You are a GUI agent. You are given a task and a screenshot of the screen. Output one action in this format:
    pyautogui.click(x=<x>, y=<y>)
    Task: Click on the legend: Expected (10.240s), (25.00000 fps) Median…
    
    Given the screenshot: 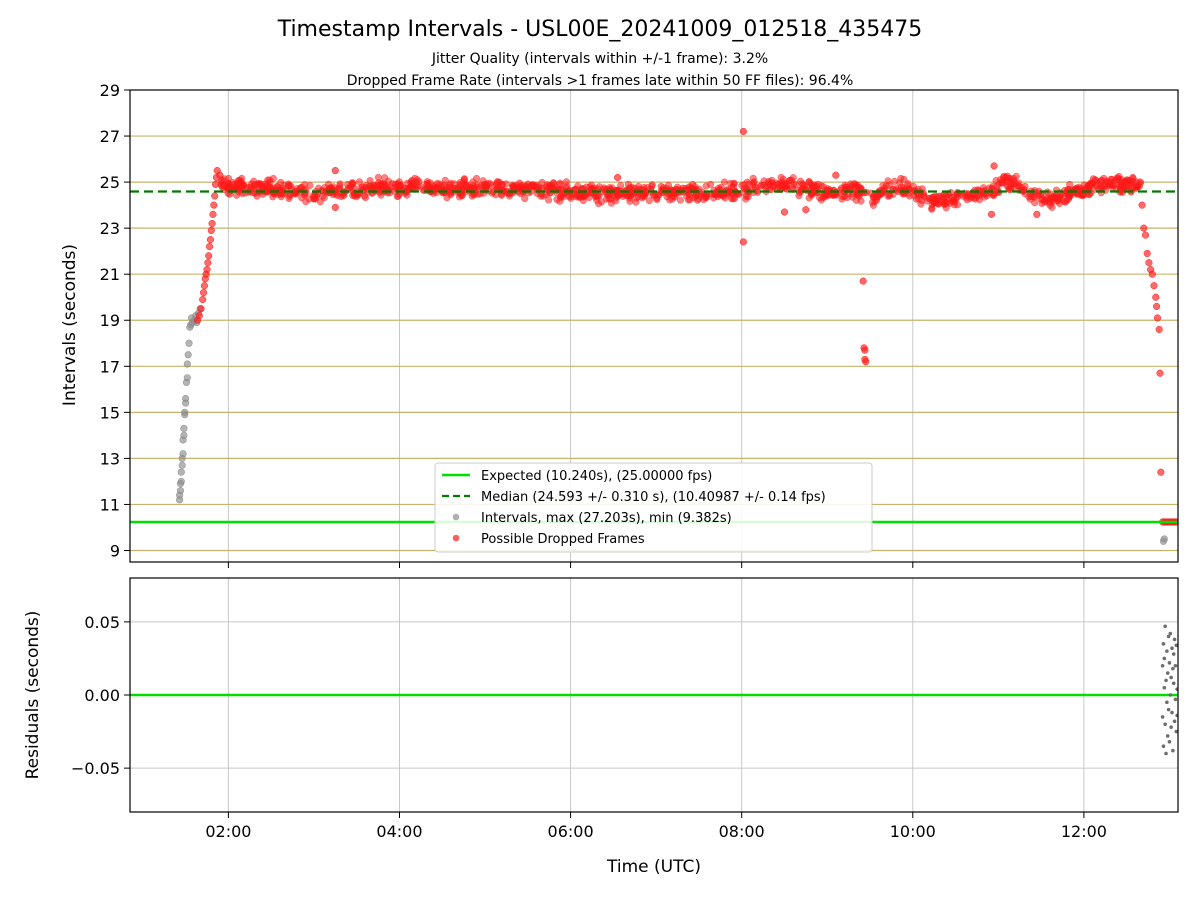 What is the action you would take?
    pyautogui.click(x=653, y=507)
    